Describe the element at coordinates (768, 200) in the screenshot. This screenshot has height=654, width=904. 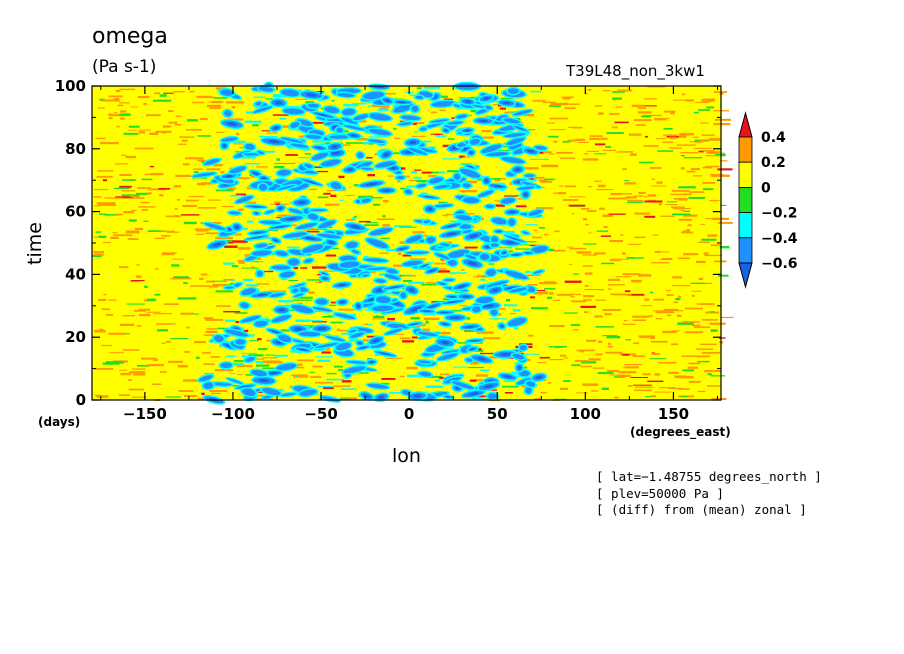
I see `colorbar-legend: 0.4 0.2 0 −0.2 −0.4 −0.6` at that location.